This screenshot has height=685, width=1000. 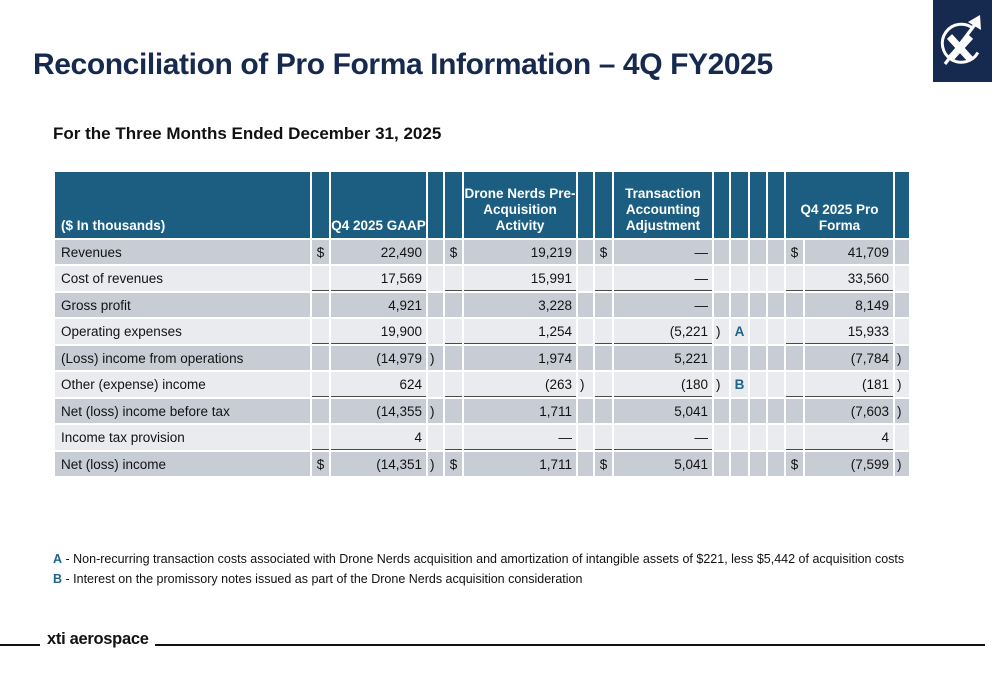 What do you see at coordinates (182, 464) in the screenshot?
I see `row-label-cell: Net (loss) income` at bounding box center [182, 464].